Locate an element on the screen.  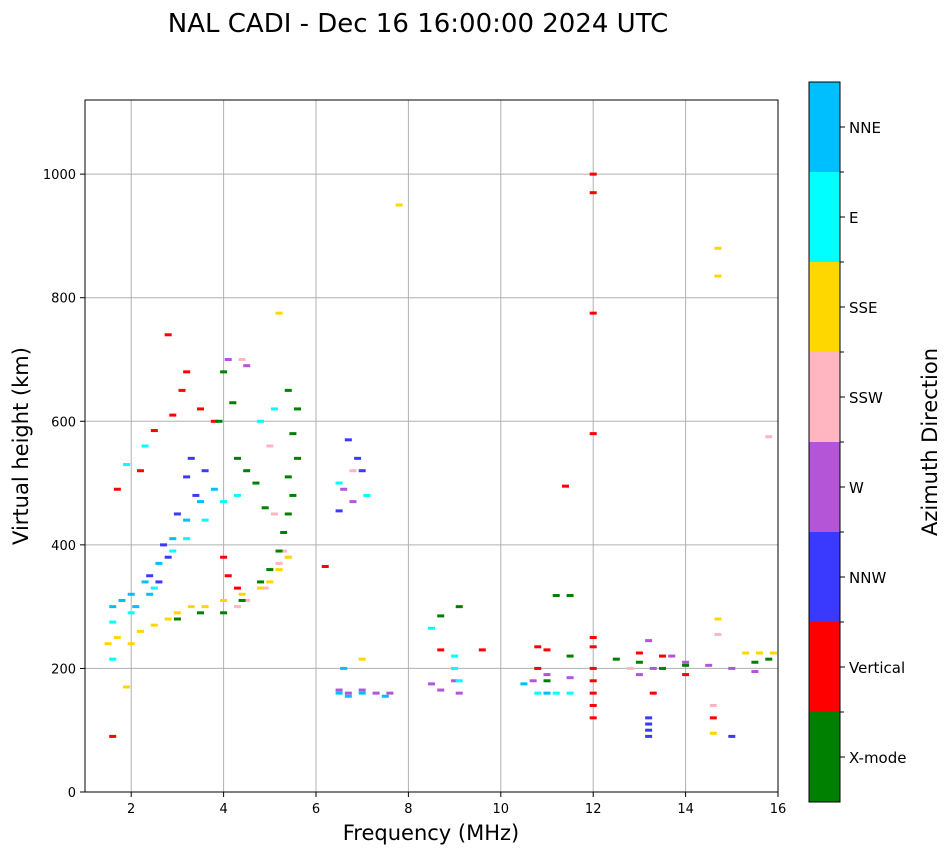
x-axis-label: Frequency (MHz) is located at coordinates (431, 833).